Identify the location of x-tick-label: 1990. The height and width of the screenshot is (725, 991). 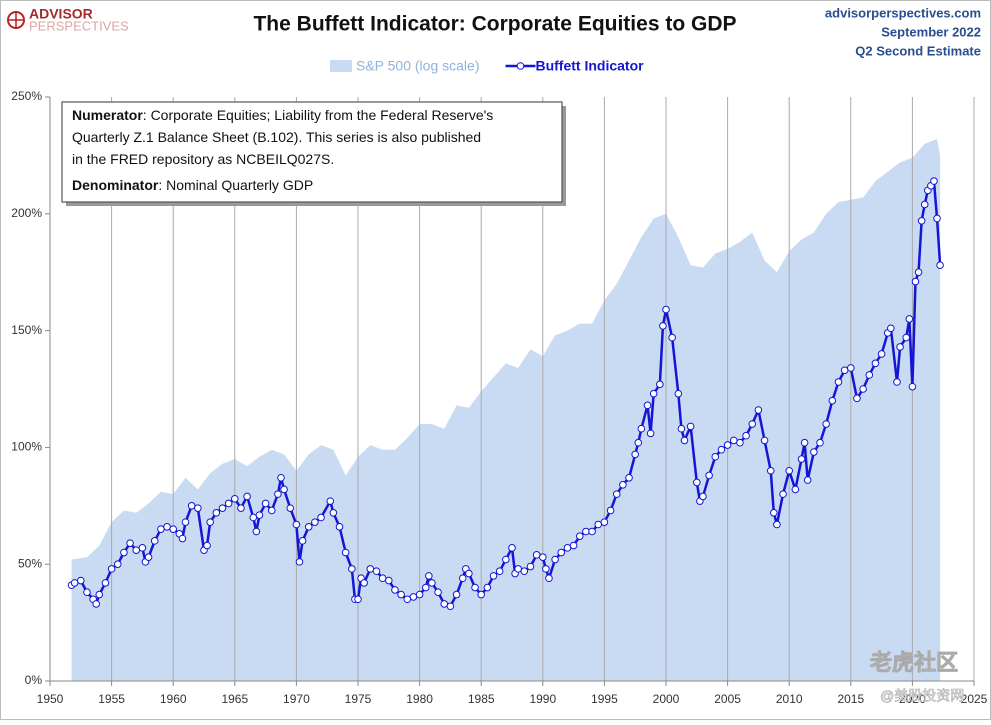
(542, 699).